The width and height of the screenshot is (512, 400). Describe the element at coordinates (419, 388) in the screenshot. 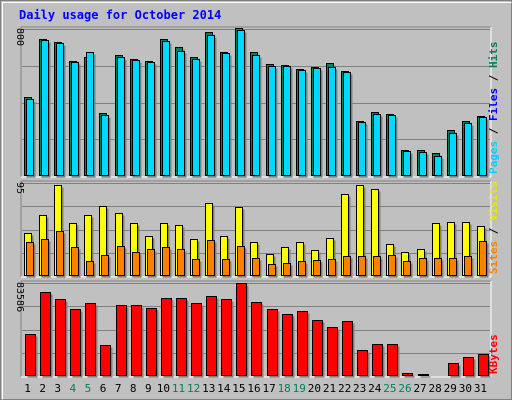

I see `xtick-day-27: 27` at that location.